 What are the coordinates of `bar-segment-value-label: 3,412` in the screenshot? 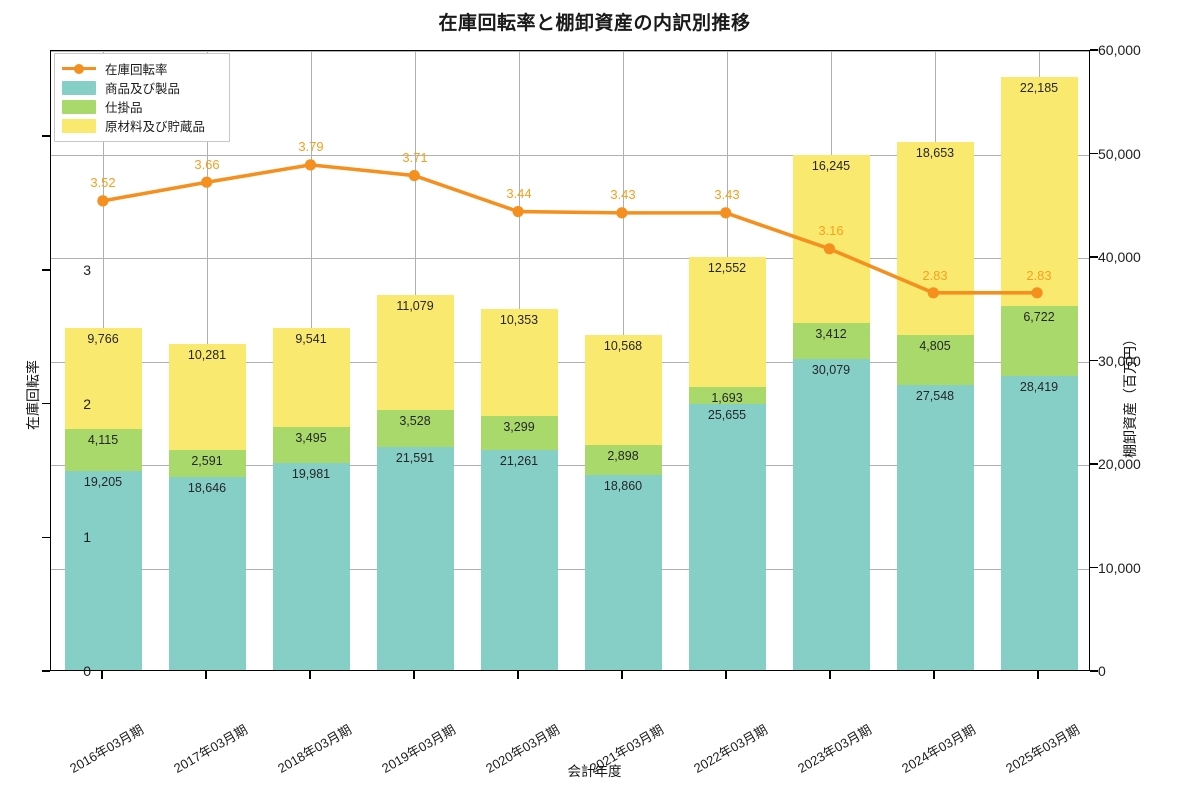 It's located at (831, 334).